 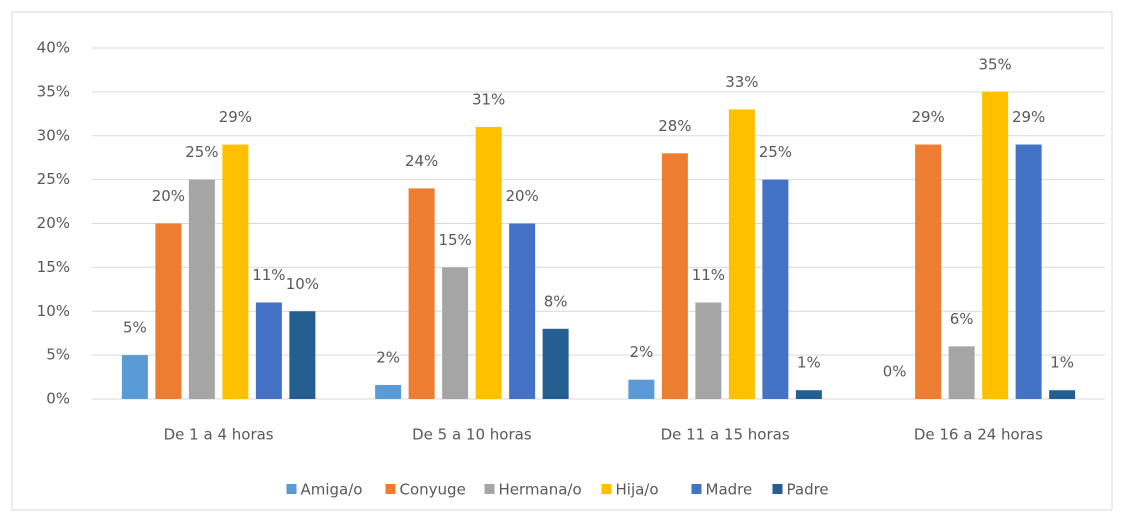 I want to click on y-tick-label: 40%, so click(x=53, y=48).